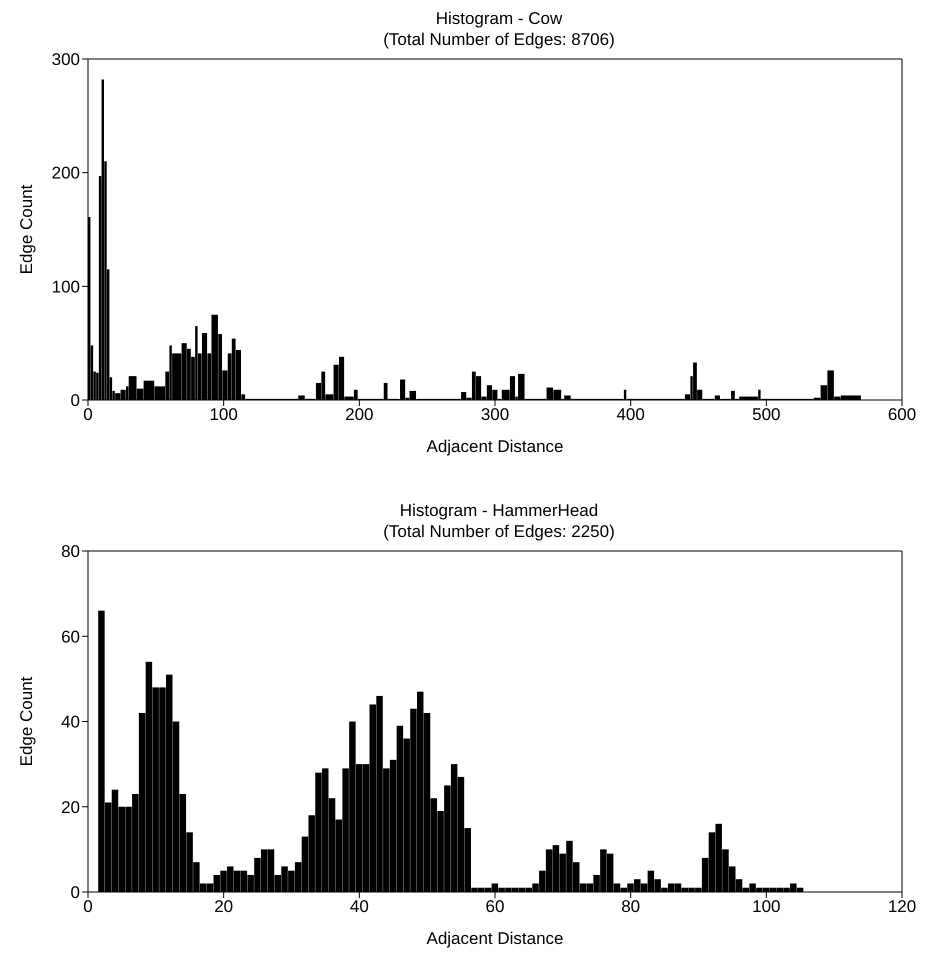 This screenshot has width=943, height=974. What do you see at coordinates (70, 807) in the screenshot?
I see `y-tick-label: 20` at bounding box center [70, 807].